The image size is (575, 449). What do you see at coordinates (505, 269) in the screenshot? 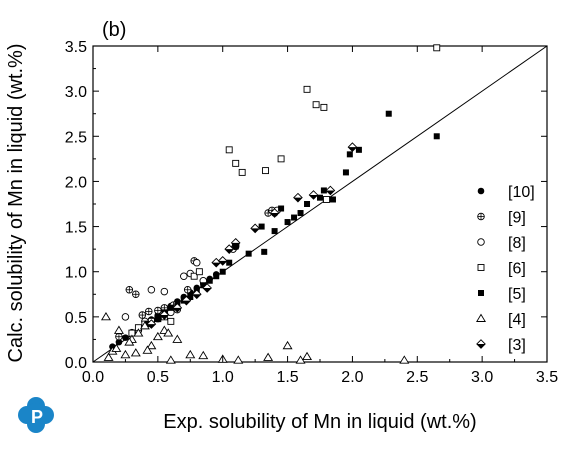
I see `legend: [10] [9] [8] [6] [5] [4] [3]` at bounding box center [505, 269].